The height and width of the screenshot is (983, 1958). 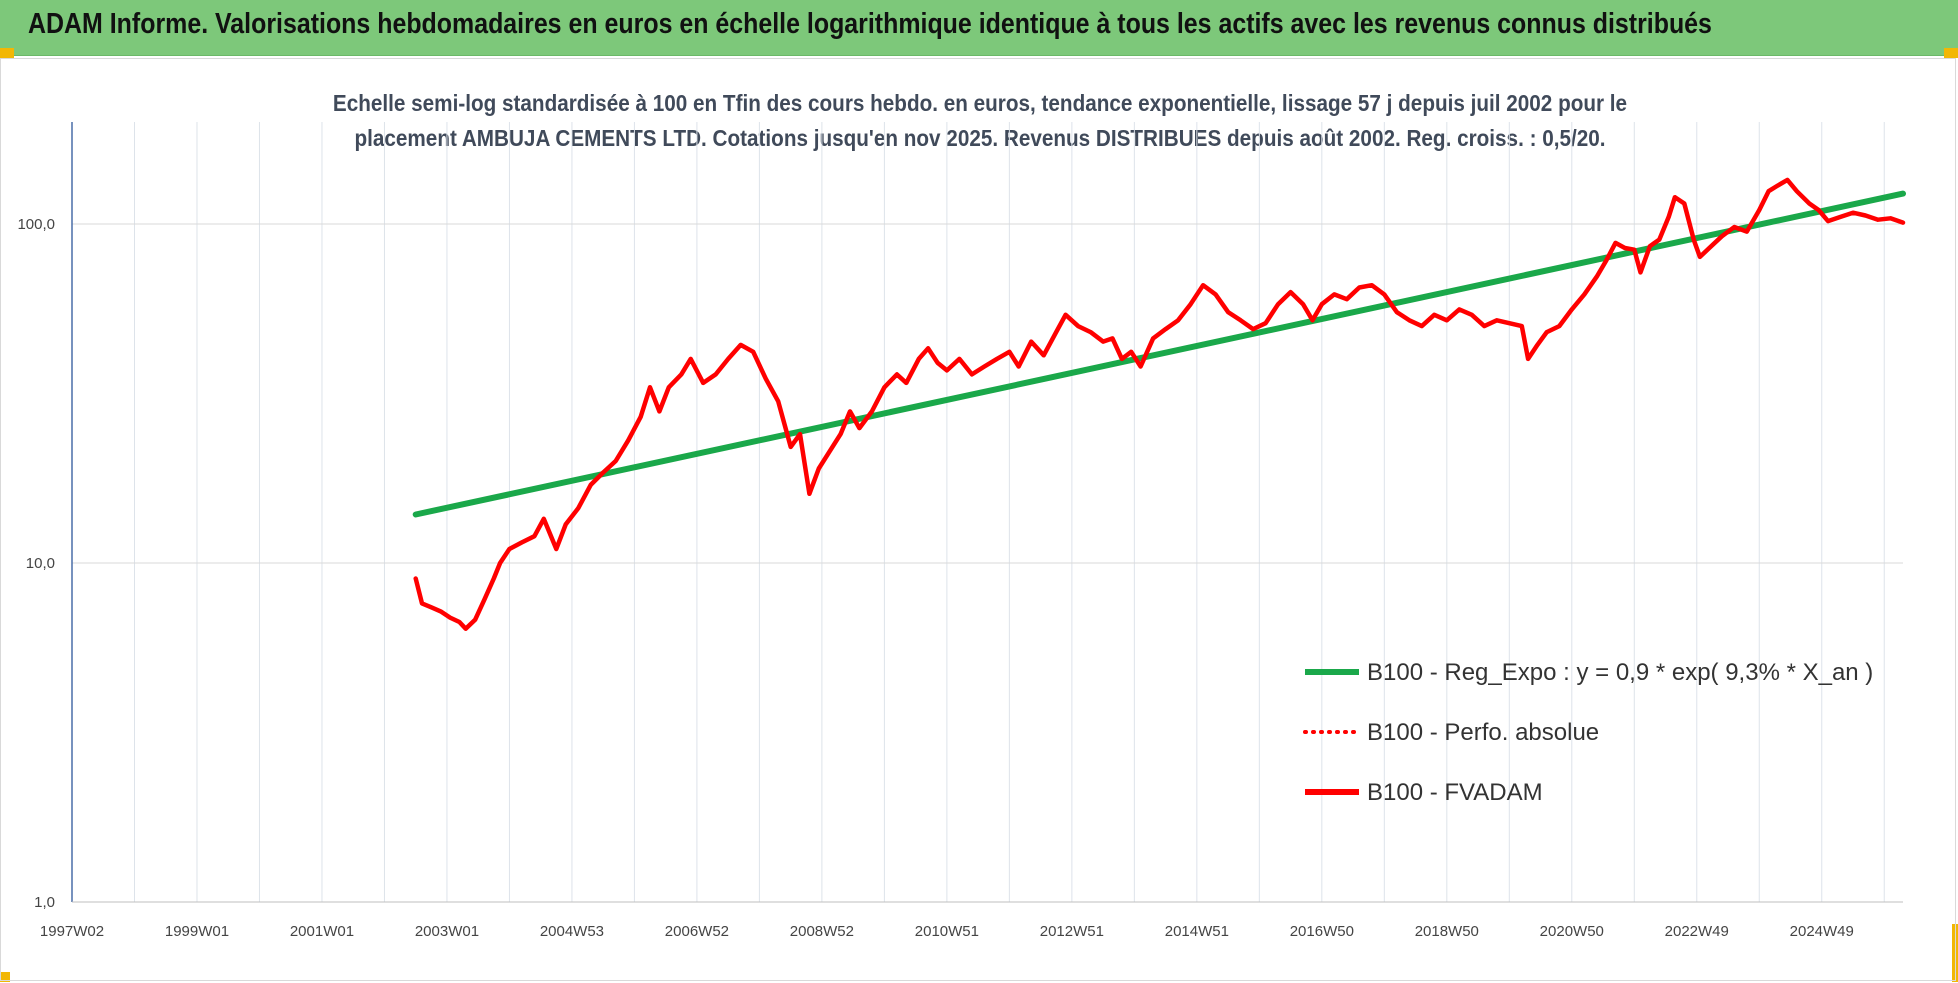 What do you see at coordinates (1072, 931) in the screenshot?
I see `x-tick-label: 2012W51` at bounding box center [1072, 931].